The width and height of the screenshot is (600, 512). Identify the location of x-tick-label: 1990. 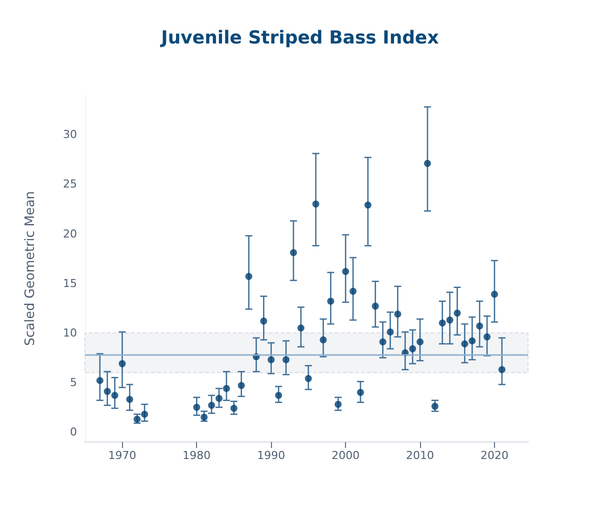
(271, 455).